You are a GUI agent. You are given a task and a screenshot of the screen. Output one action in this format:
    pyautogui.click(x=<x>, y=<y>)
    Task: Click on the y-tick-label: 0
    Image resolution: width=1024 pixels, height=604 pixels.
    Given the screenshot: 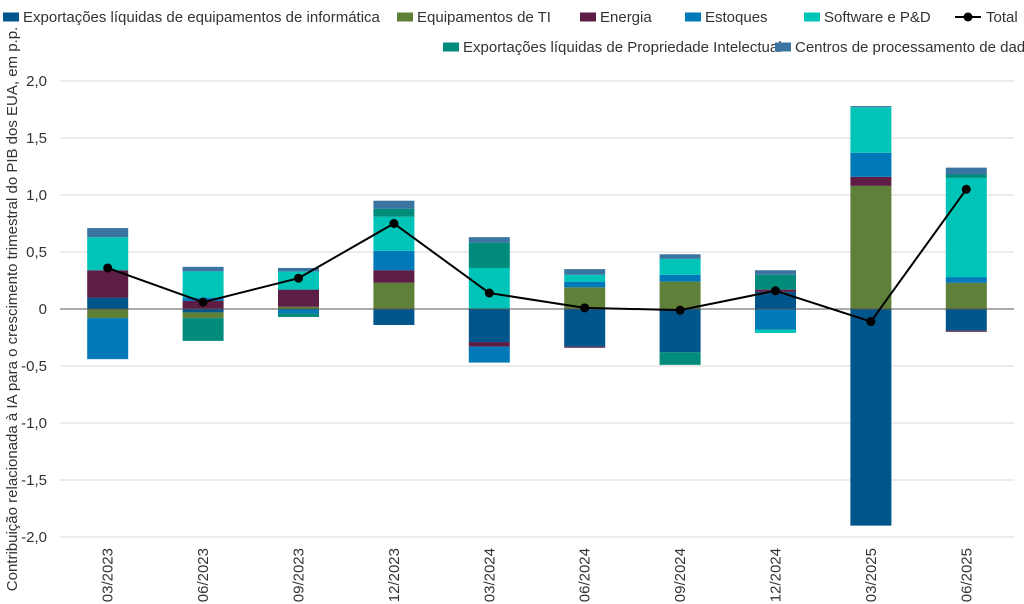 What is the action you would take?
    pyautogui.click(x=43, y=309)
    